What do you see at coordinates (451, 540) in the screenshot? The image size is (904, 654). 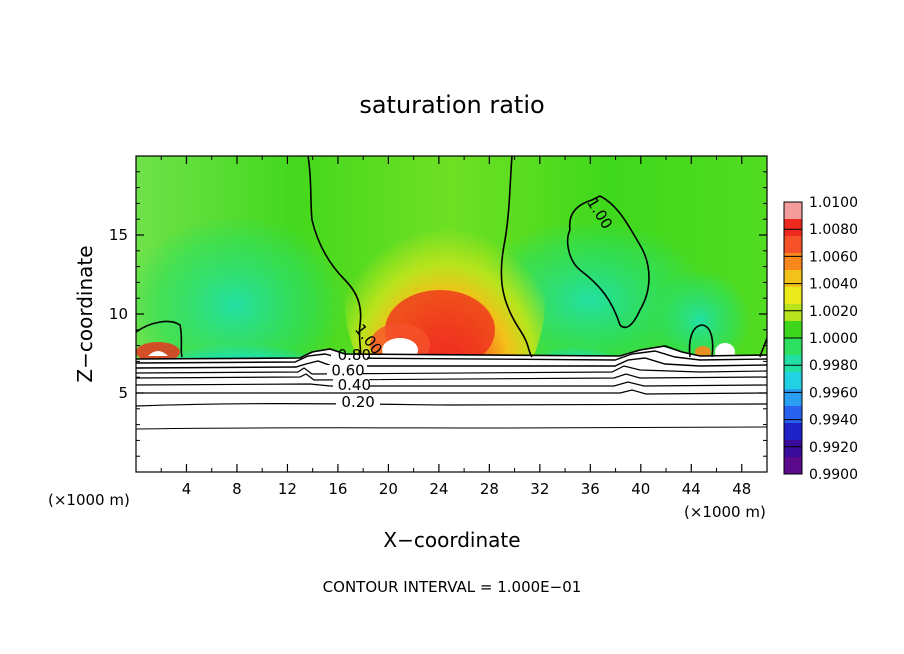 I see `x-axis-label: X−coordinate` at bounding box center [451, 540].